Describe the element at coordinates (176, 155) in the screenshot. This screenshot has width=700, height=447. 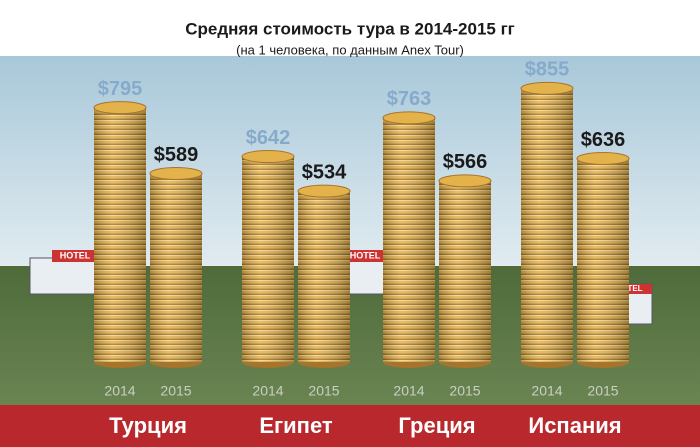
I see `value-label: $589` at that location.